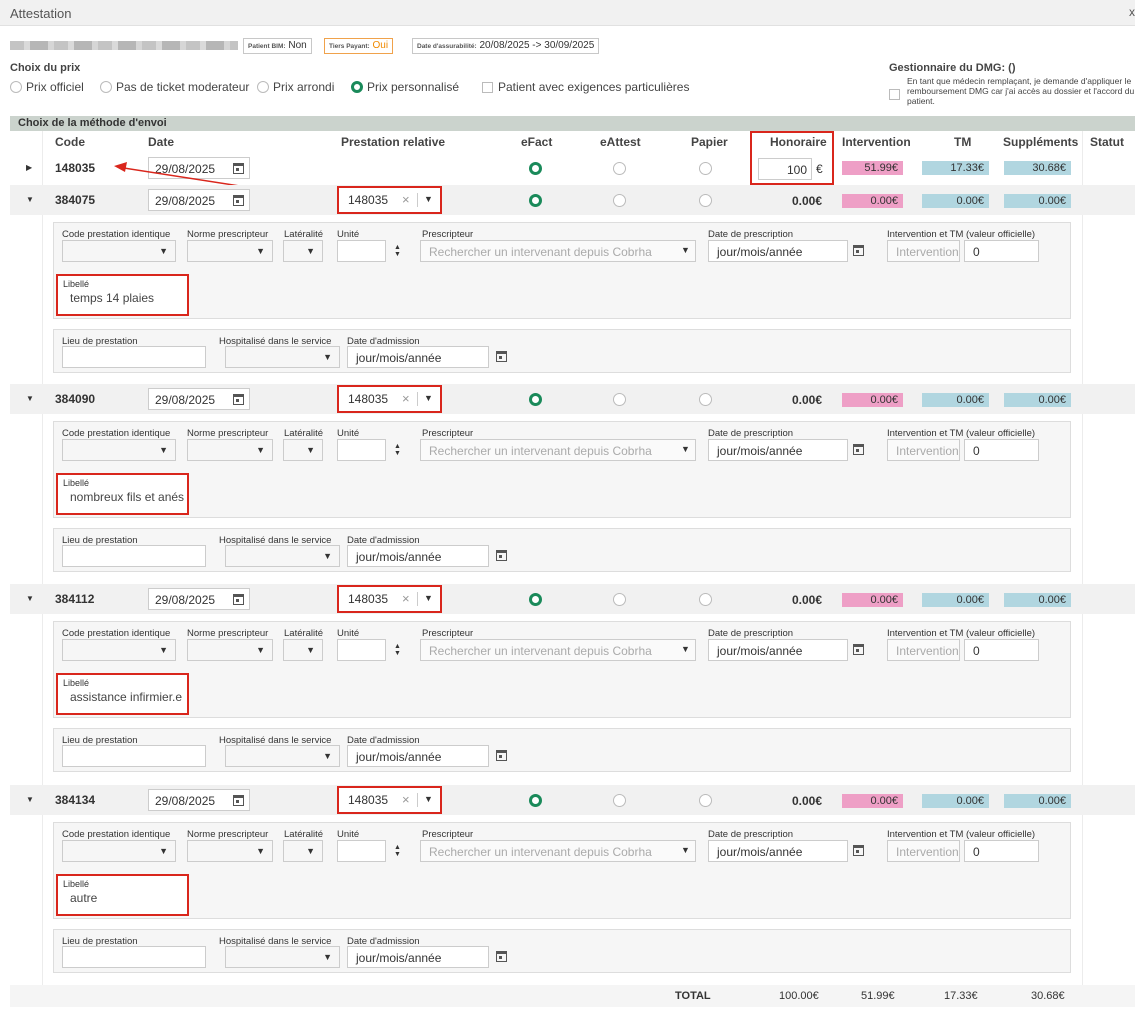  Describe the element at coordinates (894, 94) in the screenshot. I see `dmg-checkbox` at that location.